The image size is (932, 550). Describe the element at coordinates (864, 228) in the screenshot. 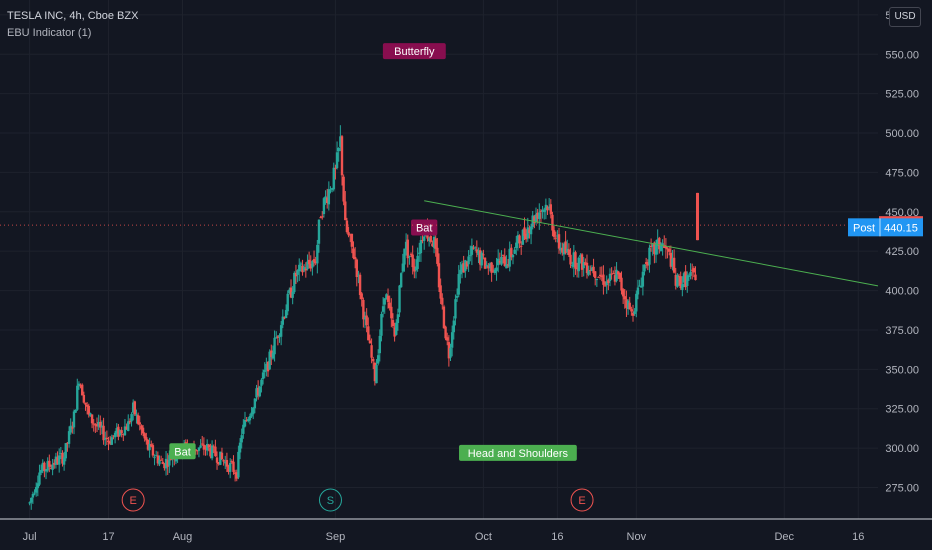

I see `post-market-label: Post` at that location.